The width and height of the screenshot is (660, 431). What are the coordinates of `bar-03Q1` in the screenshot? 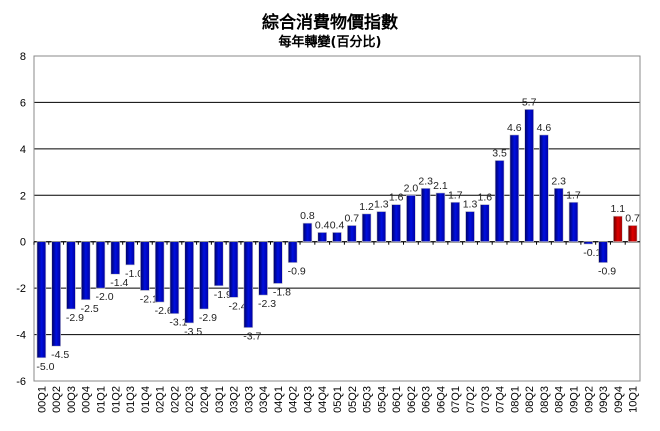 It's located at (219, 264).